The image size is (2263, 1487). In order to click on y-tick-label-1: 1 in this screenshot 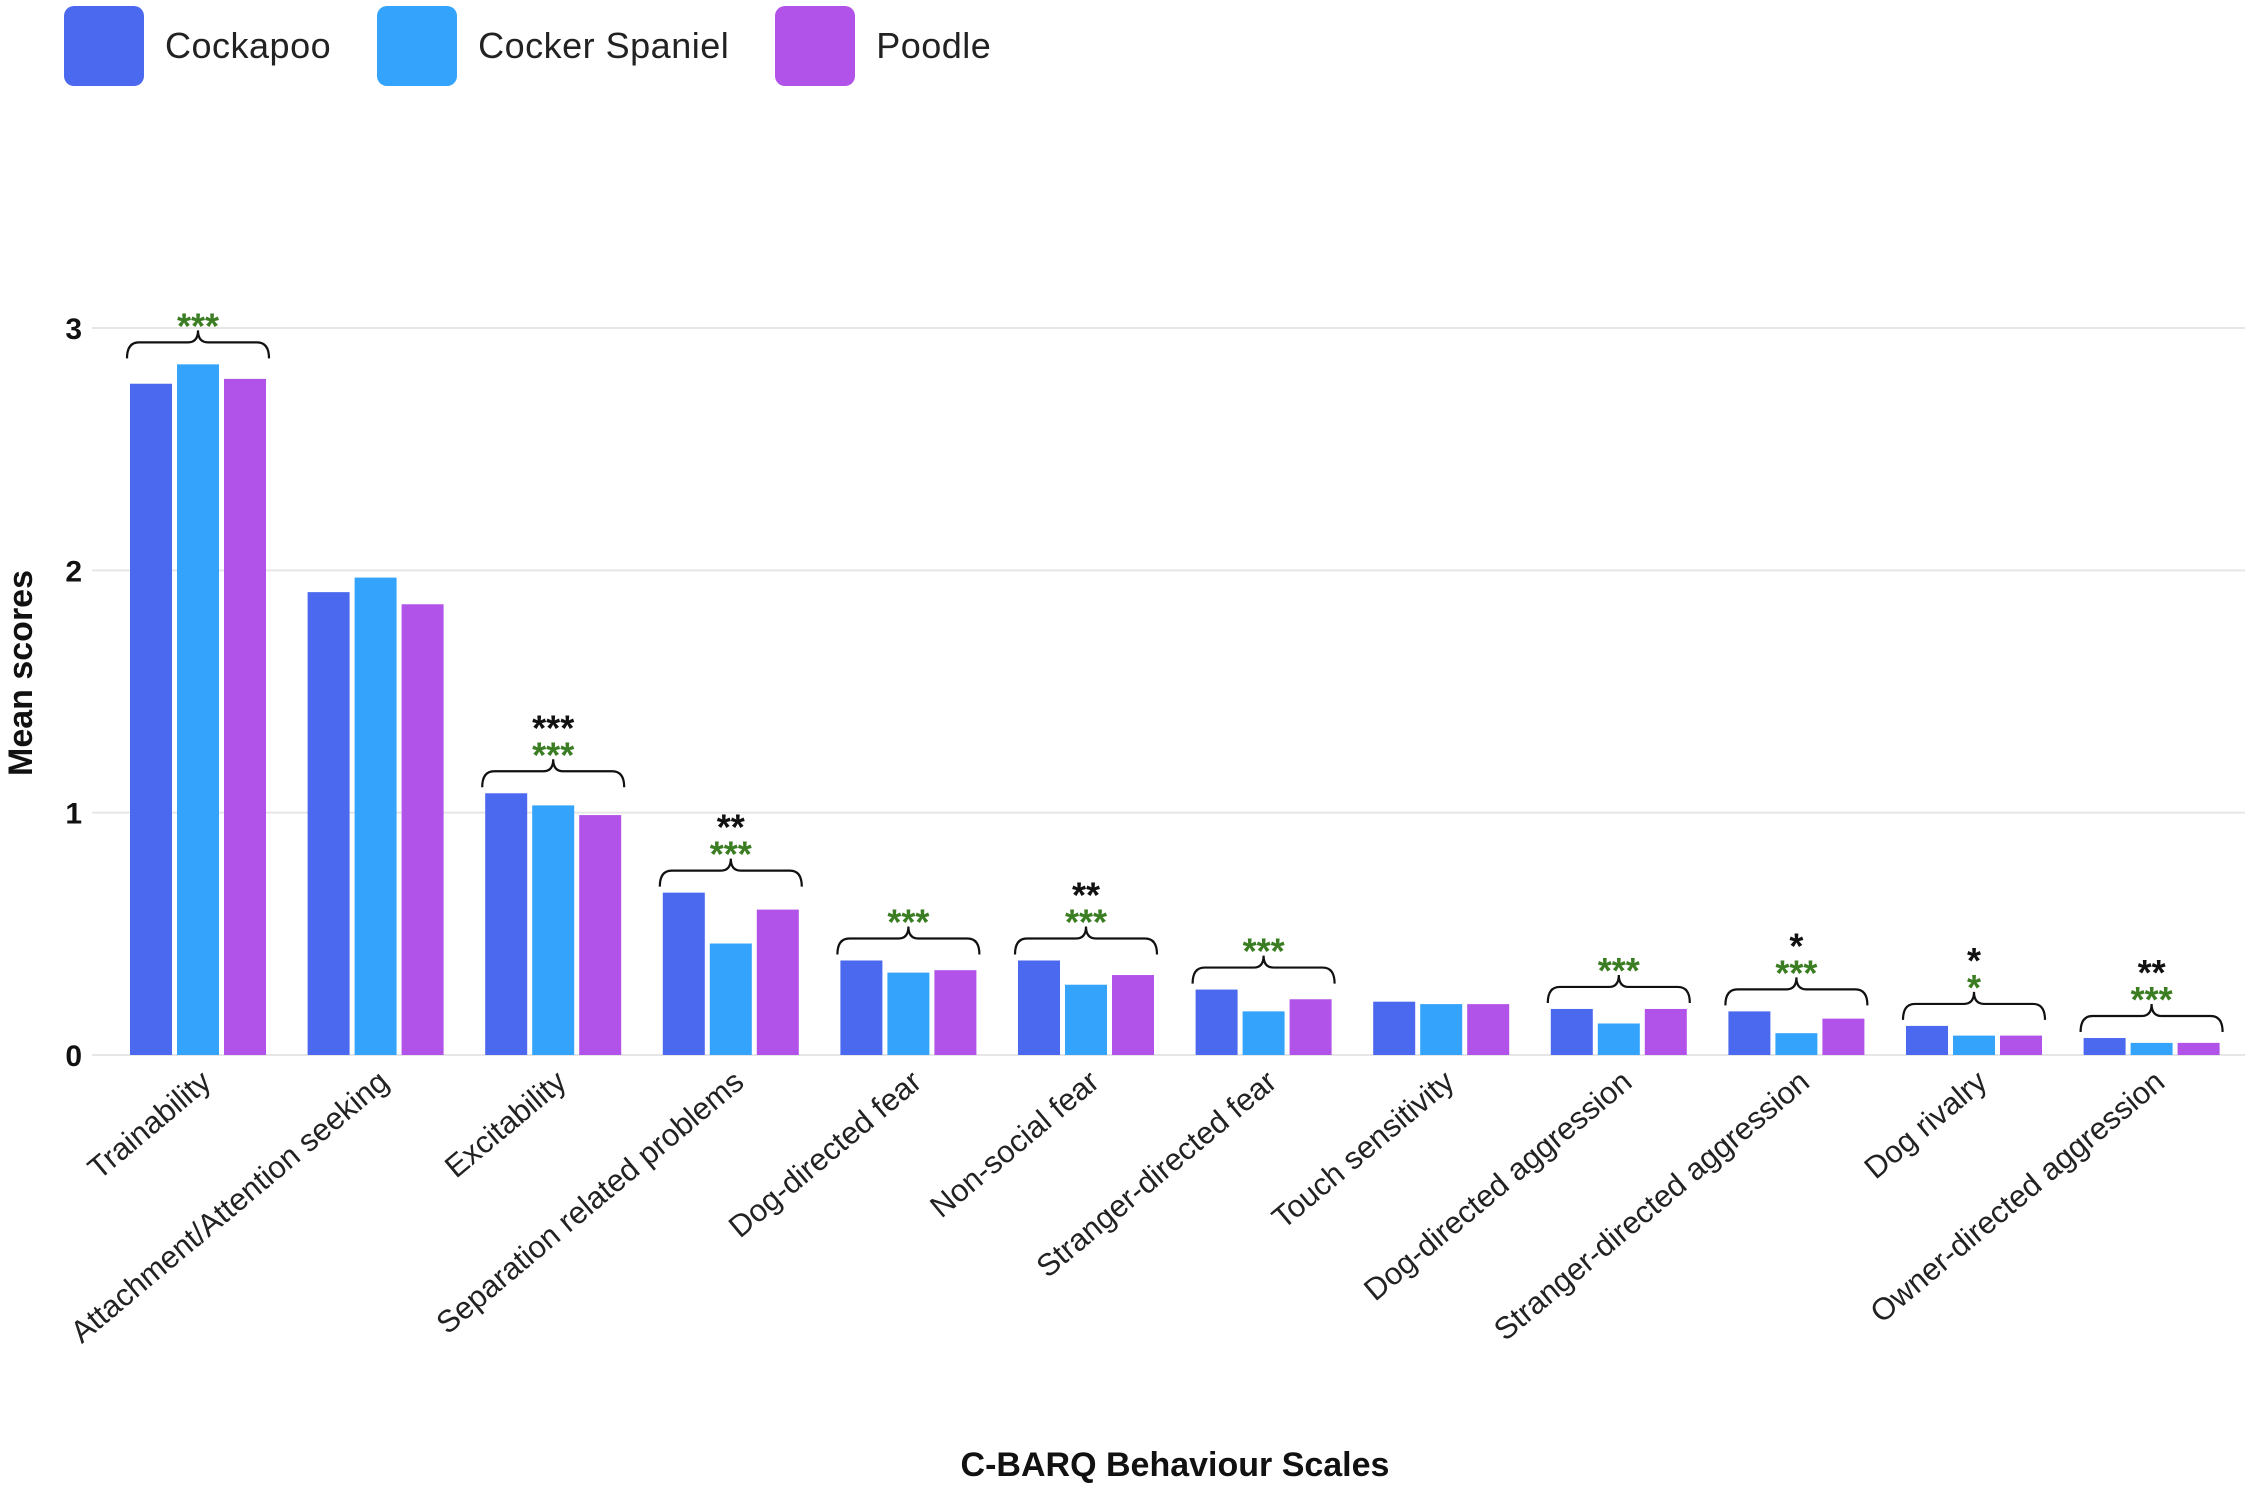, I will do `click(73, 814)`.